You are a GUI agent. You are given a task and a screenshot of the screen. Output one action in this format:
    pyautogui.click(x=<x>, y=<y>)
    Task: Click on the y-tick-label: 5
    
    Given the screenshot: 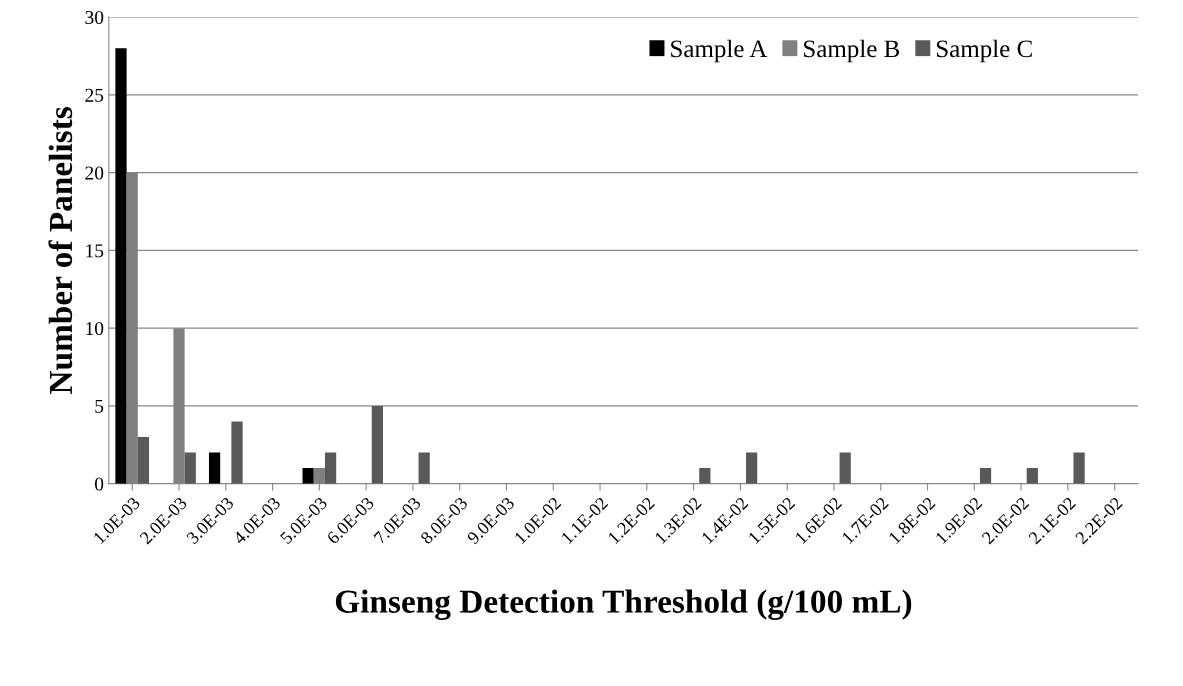 What is the action you would take?
    pyautogui.click(x=99, y=406)
    